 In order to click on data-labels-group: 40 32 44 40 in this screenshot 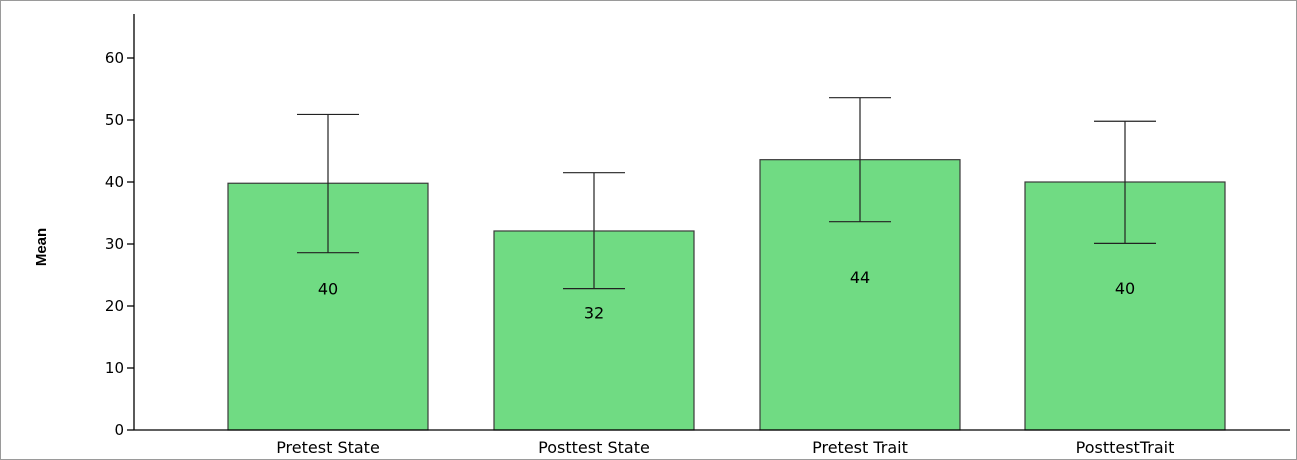, I will do `click(726, 295)`.